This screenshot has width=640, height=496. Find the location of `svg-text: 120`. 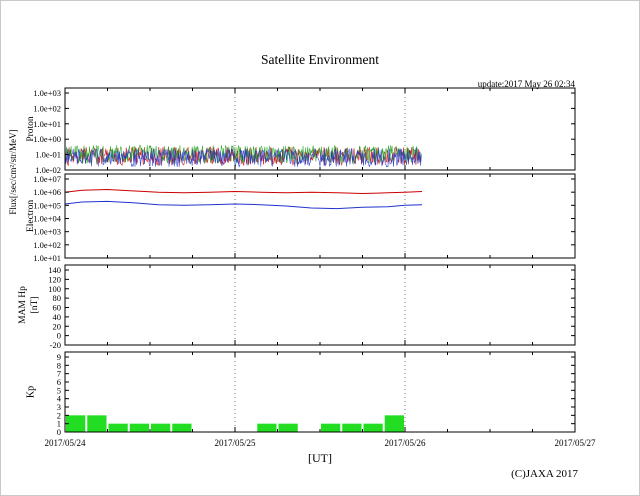

svg-text: 120 is located at coordinates (54, 279).